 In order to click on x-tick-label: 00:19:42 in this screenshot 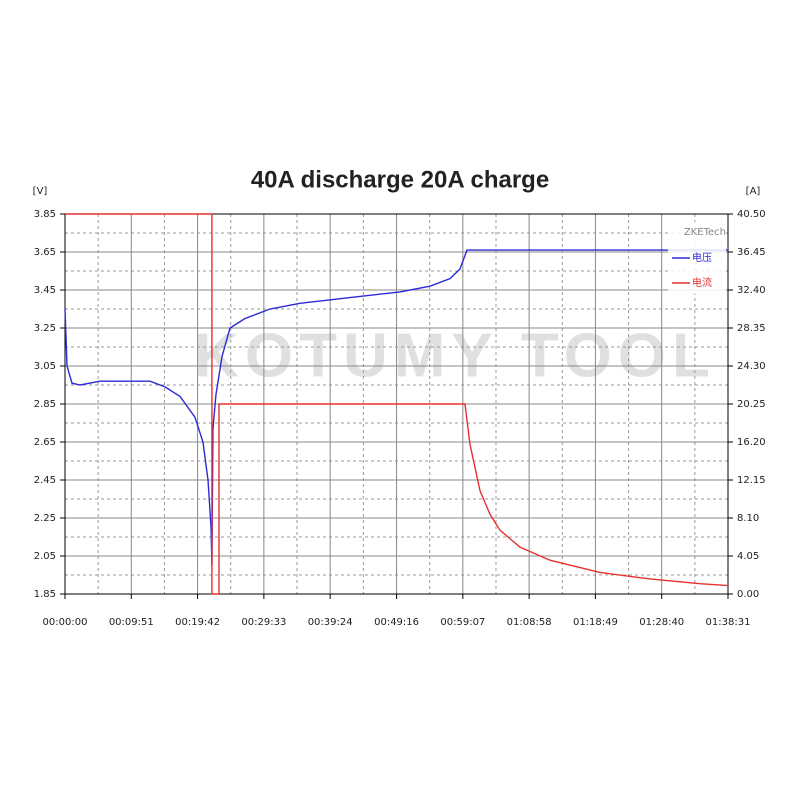, I will do `click(197, 622)`.